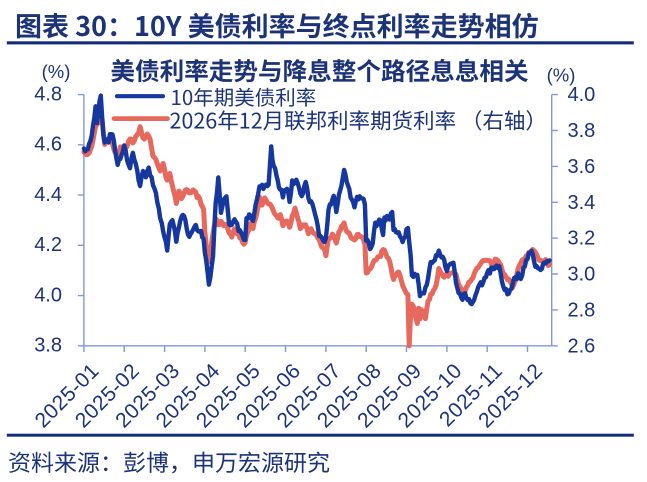 This screenshot has height=482, width=647. Describe the element at coordinates (48, 195) in the screenshot. I see `svg-text: 4.4` at that location.